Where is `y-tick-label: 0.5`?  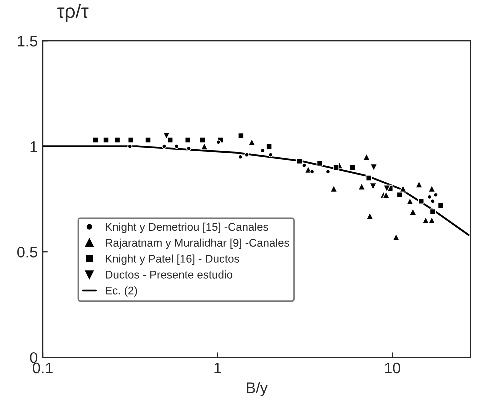 y-tick-label: 0.5 is located at coordinates (28, 252).